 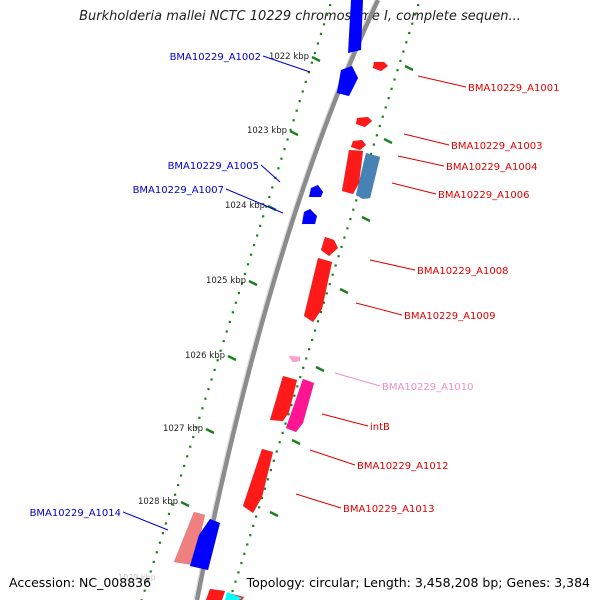 I want to click on gene-label-bma10229-a1006: BMA10229_A1006, so click(x=483, y=195).